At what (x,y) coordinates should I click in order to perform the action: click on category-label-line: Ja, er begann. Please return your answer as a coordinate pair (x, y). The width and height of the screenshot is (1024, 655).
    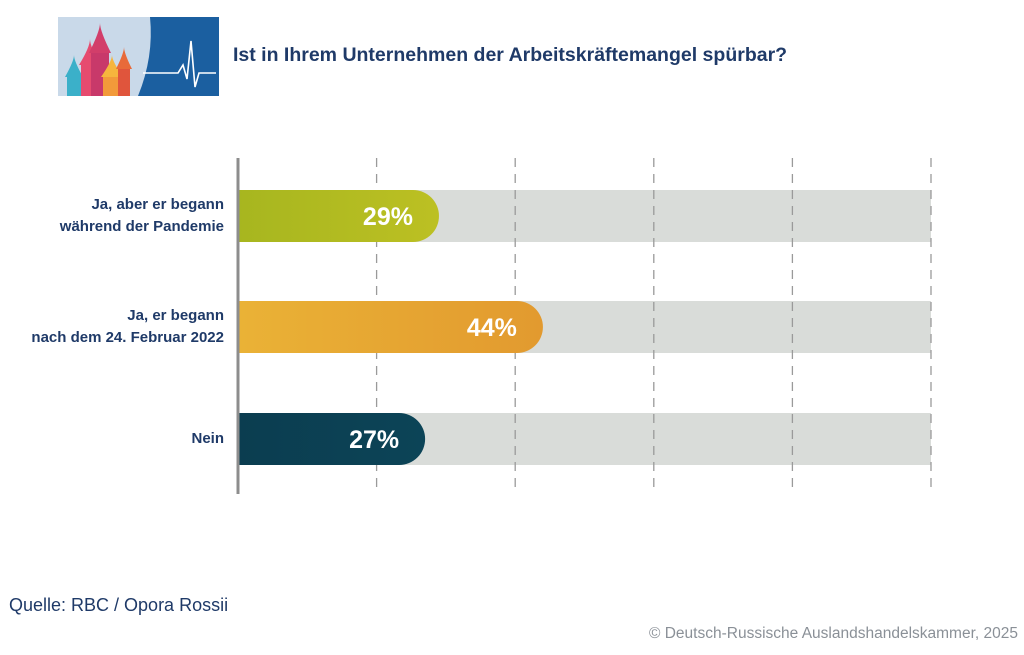
    Looking at the image, I should click on (175, 315).